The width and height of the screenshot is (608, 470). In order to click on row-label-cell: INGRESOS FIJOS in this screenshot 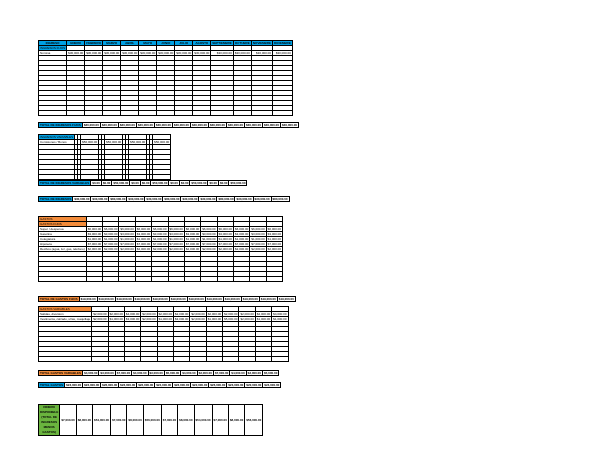, I will do `click(52, 48)`.